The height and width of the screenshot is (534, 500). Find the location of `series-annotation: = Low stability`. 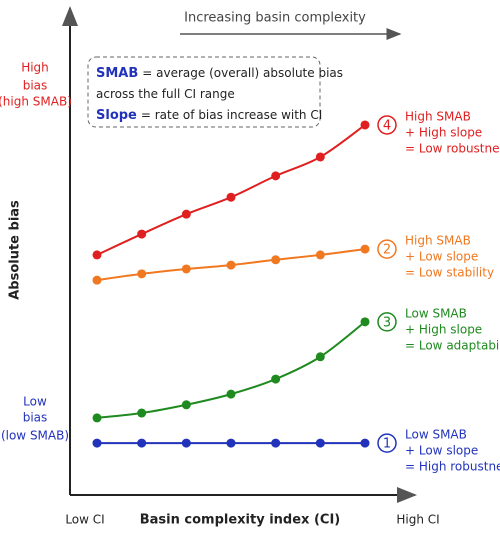

series-annotation: = Low stability is located at coordinates (449, 273).